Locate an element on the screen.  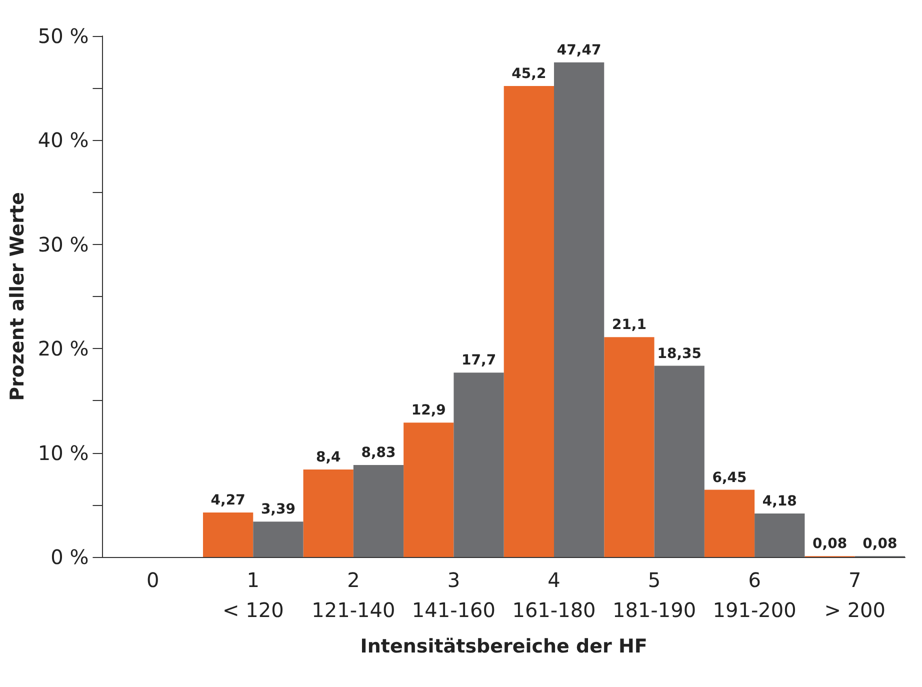
x-tick-label: 7 > 200 is located at coordinates (855, 595).